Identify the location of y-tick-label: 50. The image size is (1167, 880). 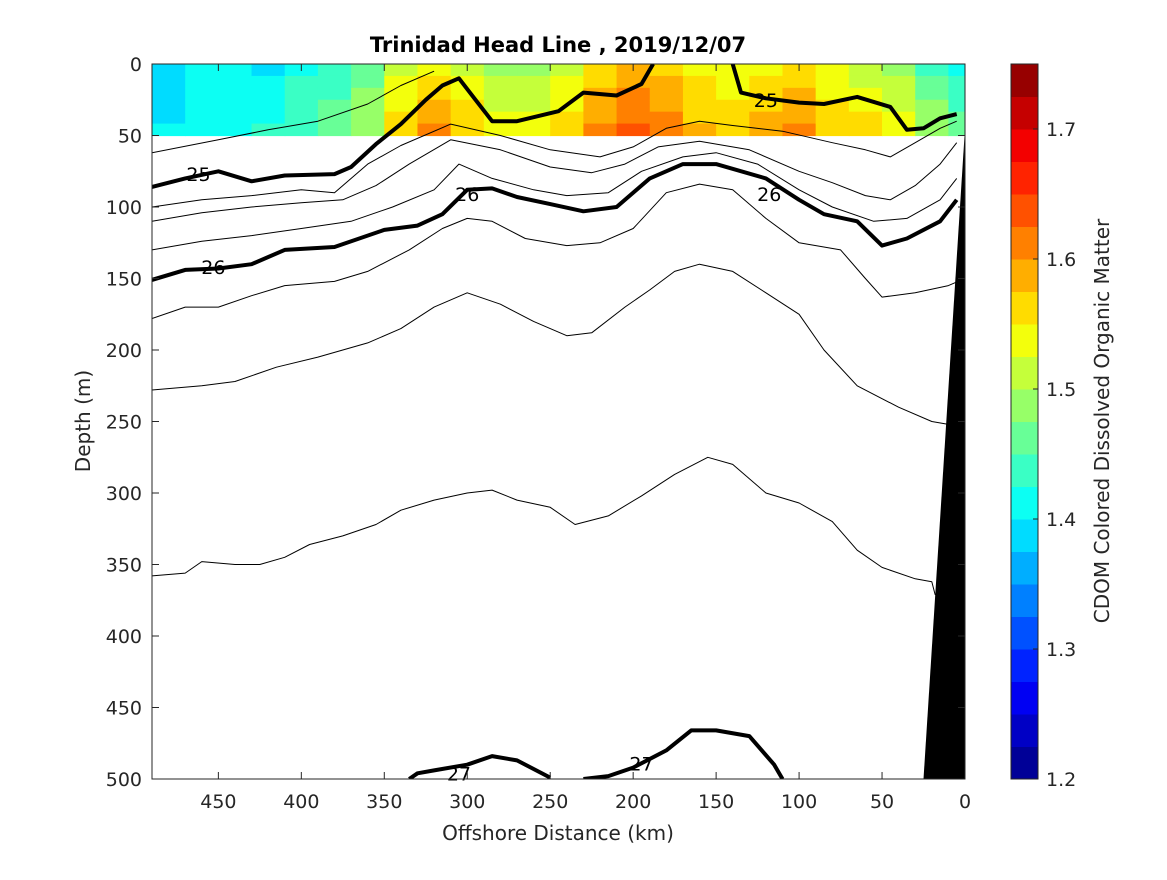
(130, 137).